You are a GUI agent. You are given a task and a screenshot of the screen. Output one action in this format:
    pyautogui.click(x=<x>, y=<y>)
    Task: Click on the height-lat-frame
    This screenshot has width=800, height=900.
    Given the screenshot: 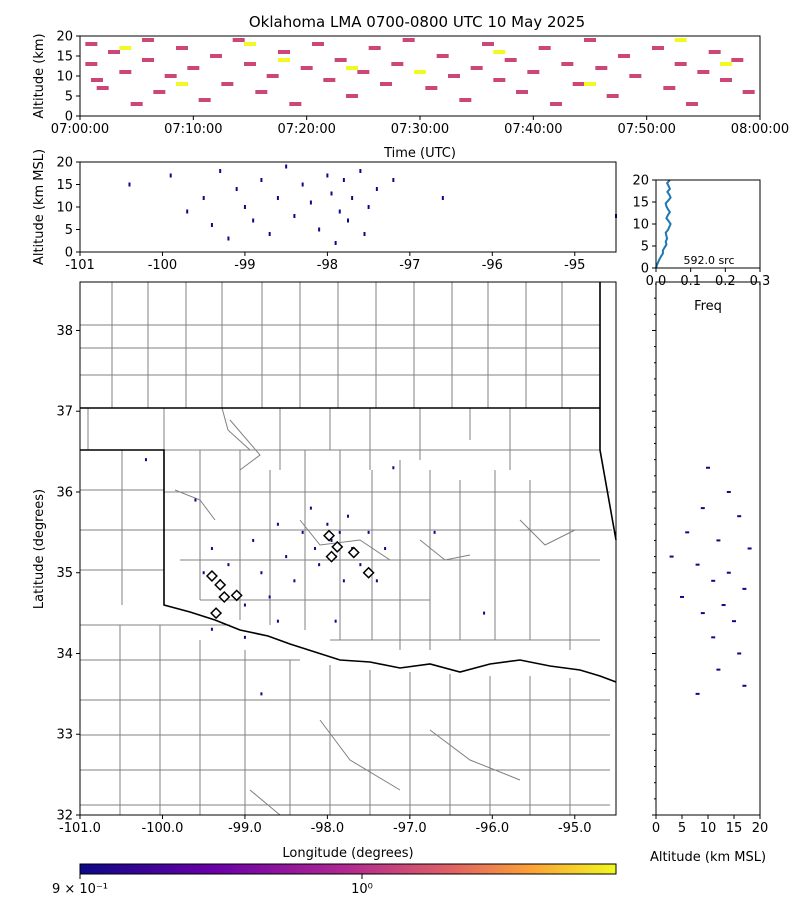 What is the action you would take?
    pyautogui.click(x=708, y=548)
    